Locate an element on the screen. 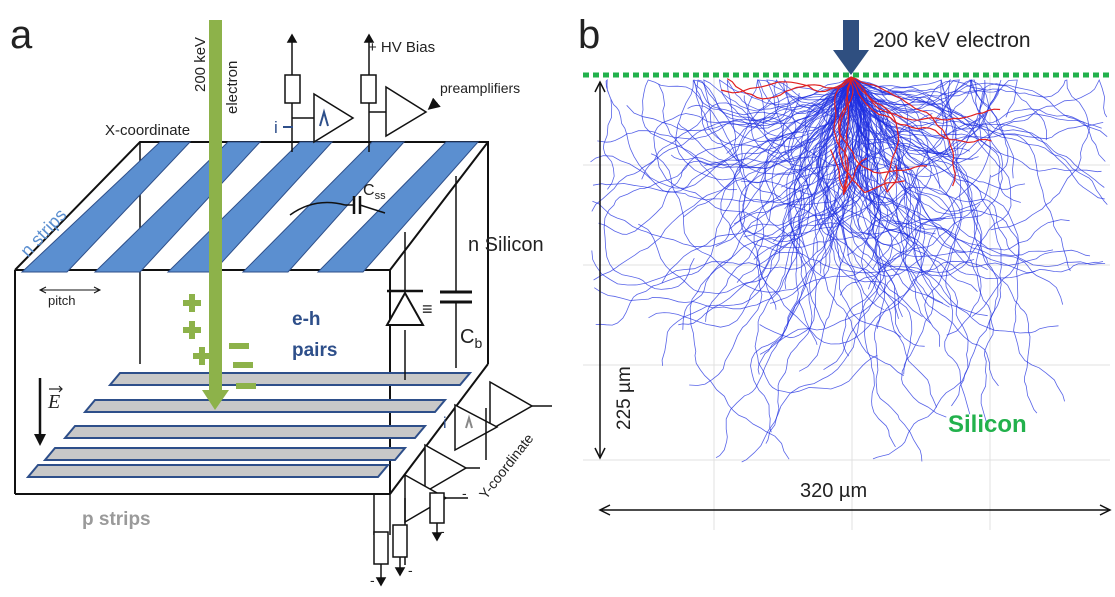  incoming-electron-arrow is located at coordinates (851, 47).